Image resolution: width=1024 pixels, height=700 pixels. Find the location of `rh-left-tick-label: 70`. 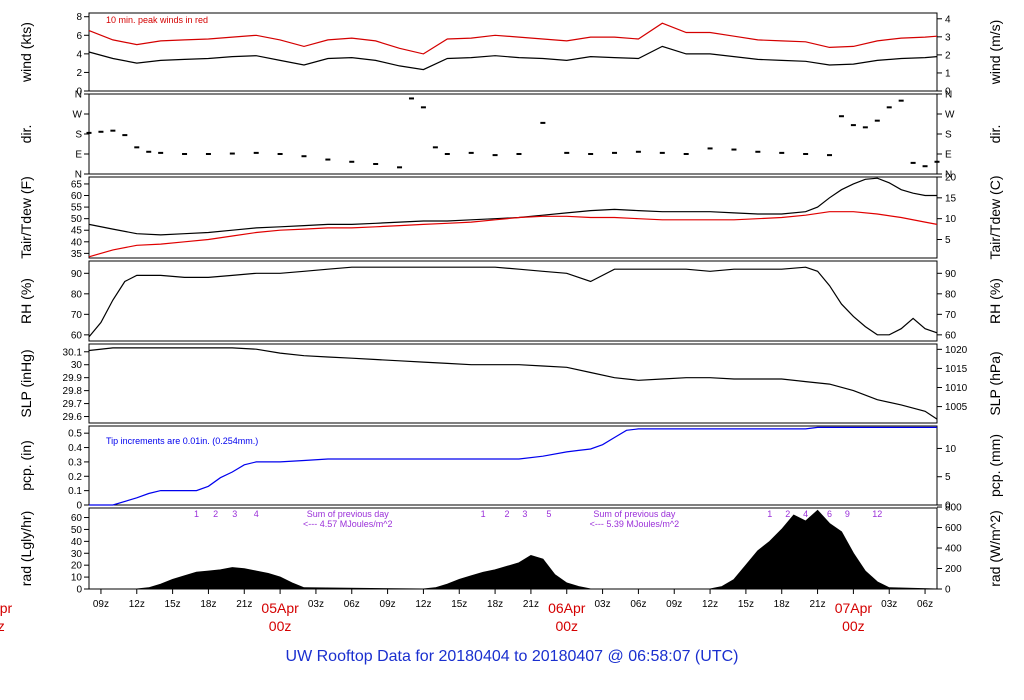

rh-left-tick-label: 70 is located at coordinates (77, 315).